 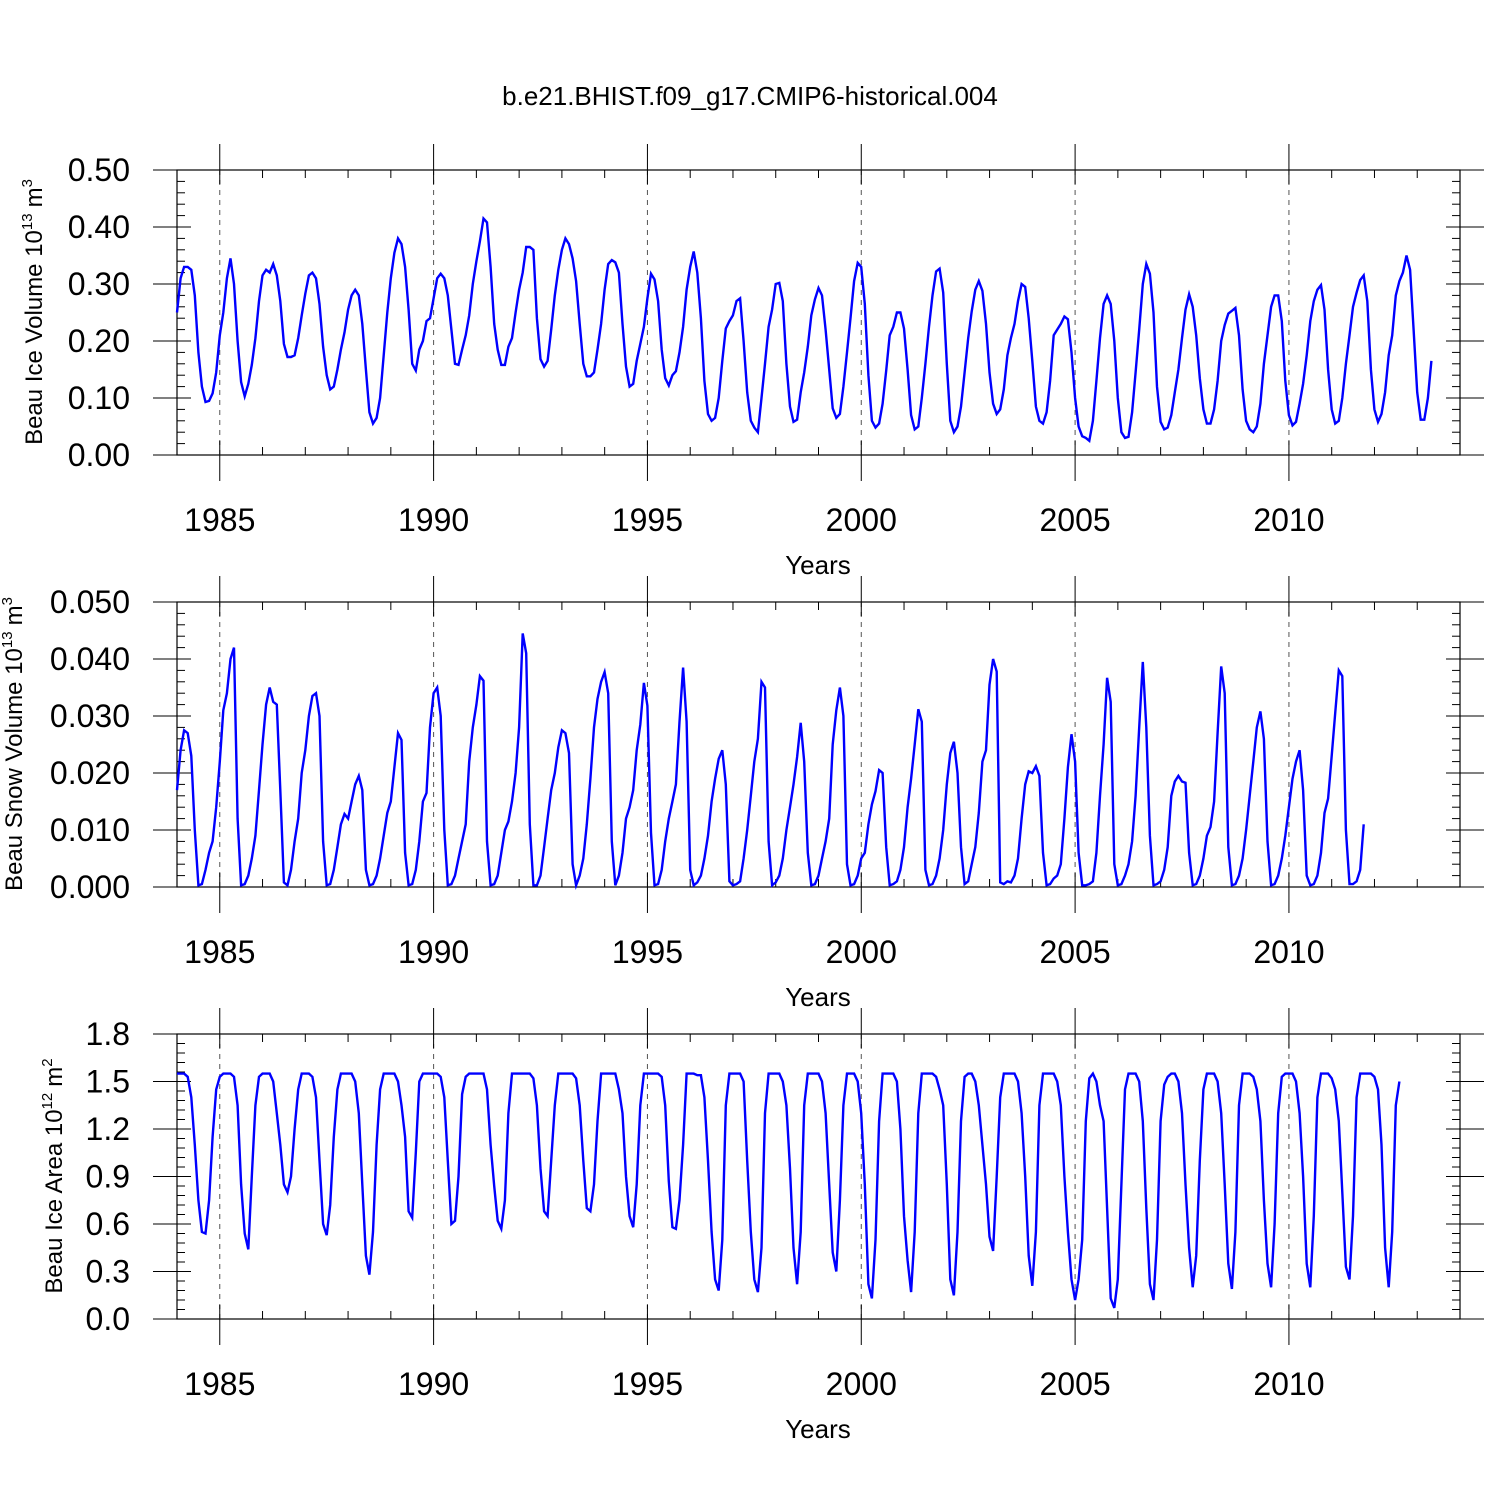 I want to click on y-axis-label: Beau Ice Area 1012m2, so click(x=53, y=1175).